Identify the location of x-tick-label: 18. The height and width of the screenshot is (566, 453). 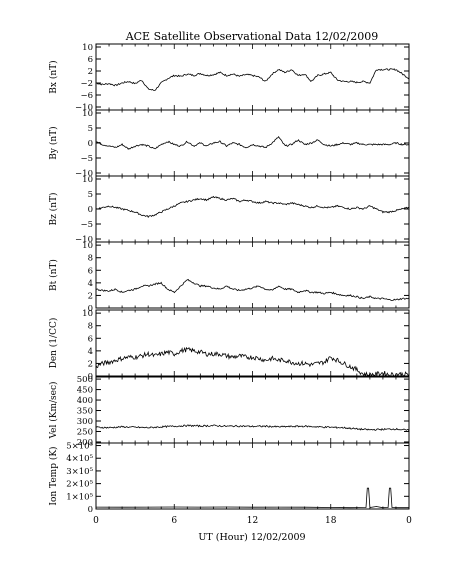
(331, 521).